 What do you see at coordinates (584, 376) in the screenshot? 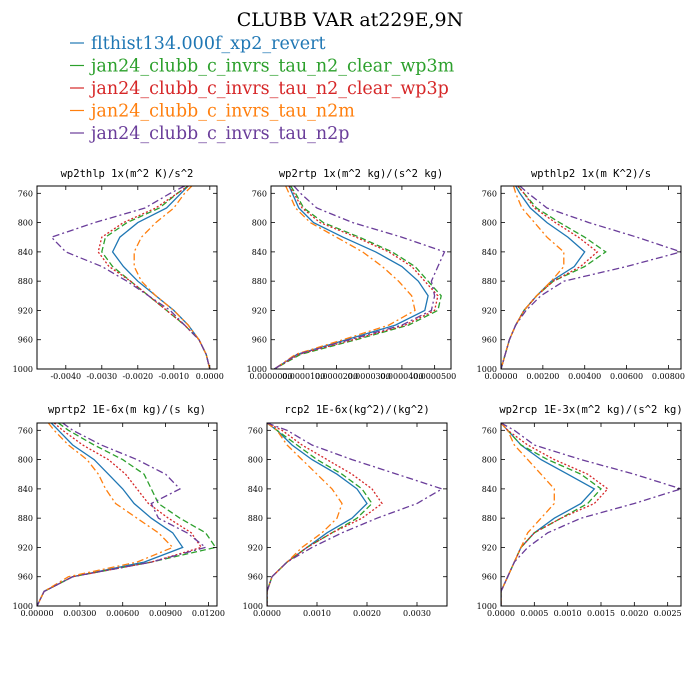
I see `x-tick-label: 0.00400` at bounding box center [584, 376].